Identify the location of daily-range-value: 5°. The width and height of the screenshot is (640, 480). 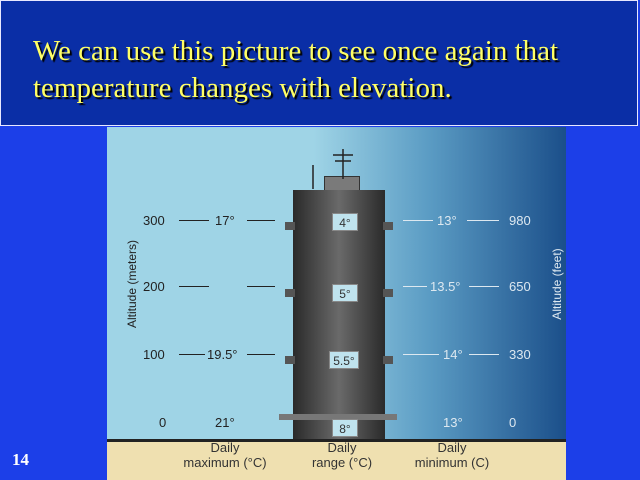
(345, 293).